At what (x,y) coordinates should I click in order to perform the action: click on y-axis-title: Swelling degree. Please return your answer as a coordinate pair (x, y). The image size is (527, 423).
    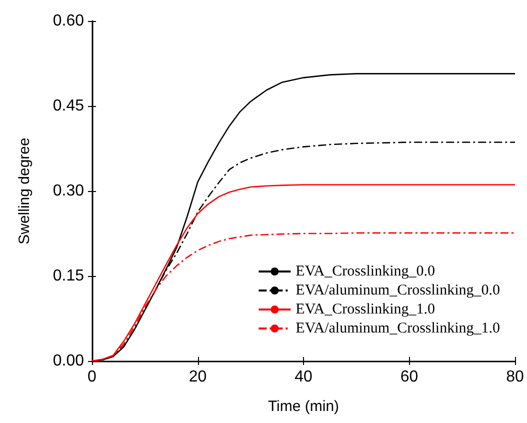
    Looking at the image, I should click on (24, 191).